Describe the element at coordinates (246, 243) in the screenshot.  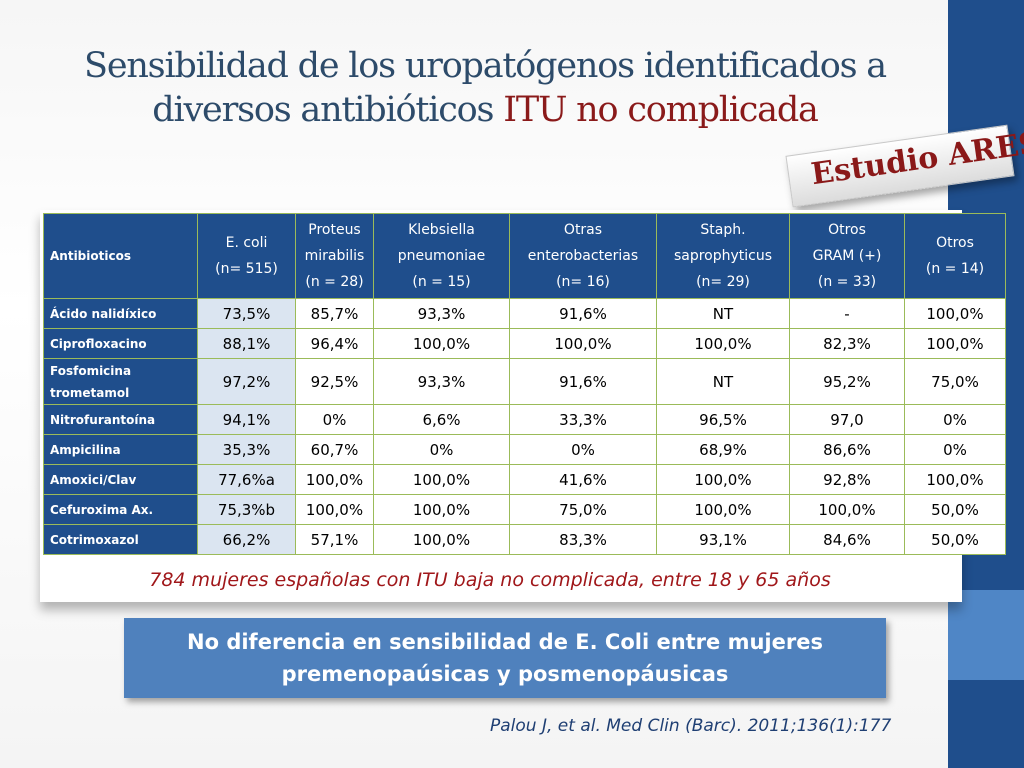
I see `column-header-line: E. coli` at that location.